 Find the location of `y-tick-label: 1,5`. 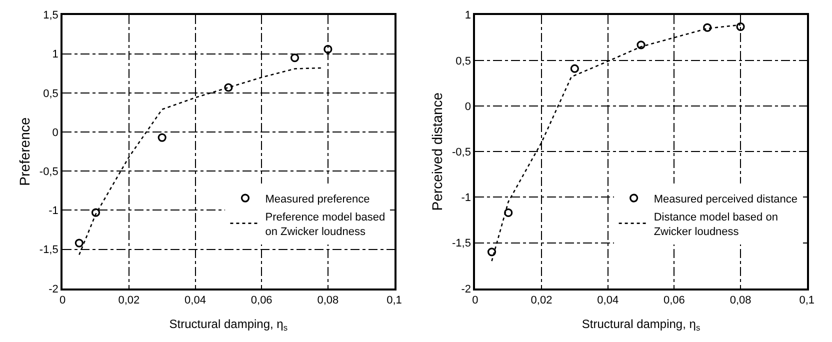

y-tick-label: 1,5 is located at coordinates (50, 16).